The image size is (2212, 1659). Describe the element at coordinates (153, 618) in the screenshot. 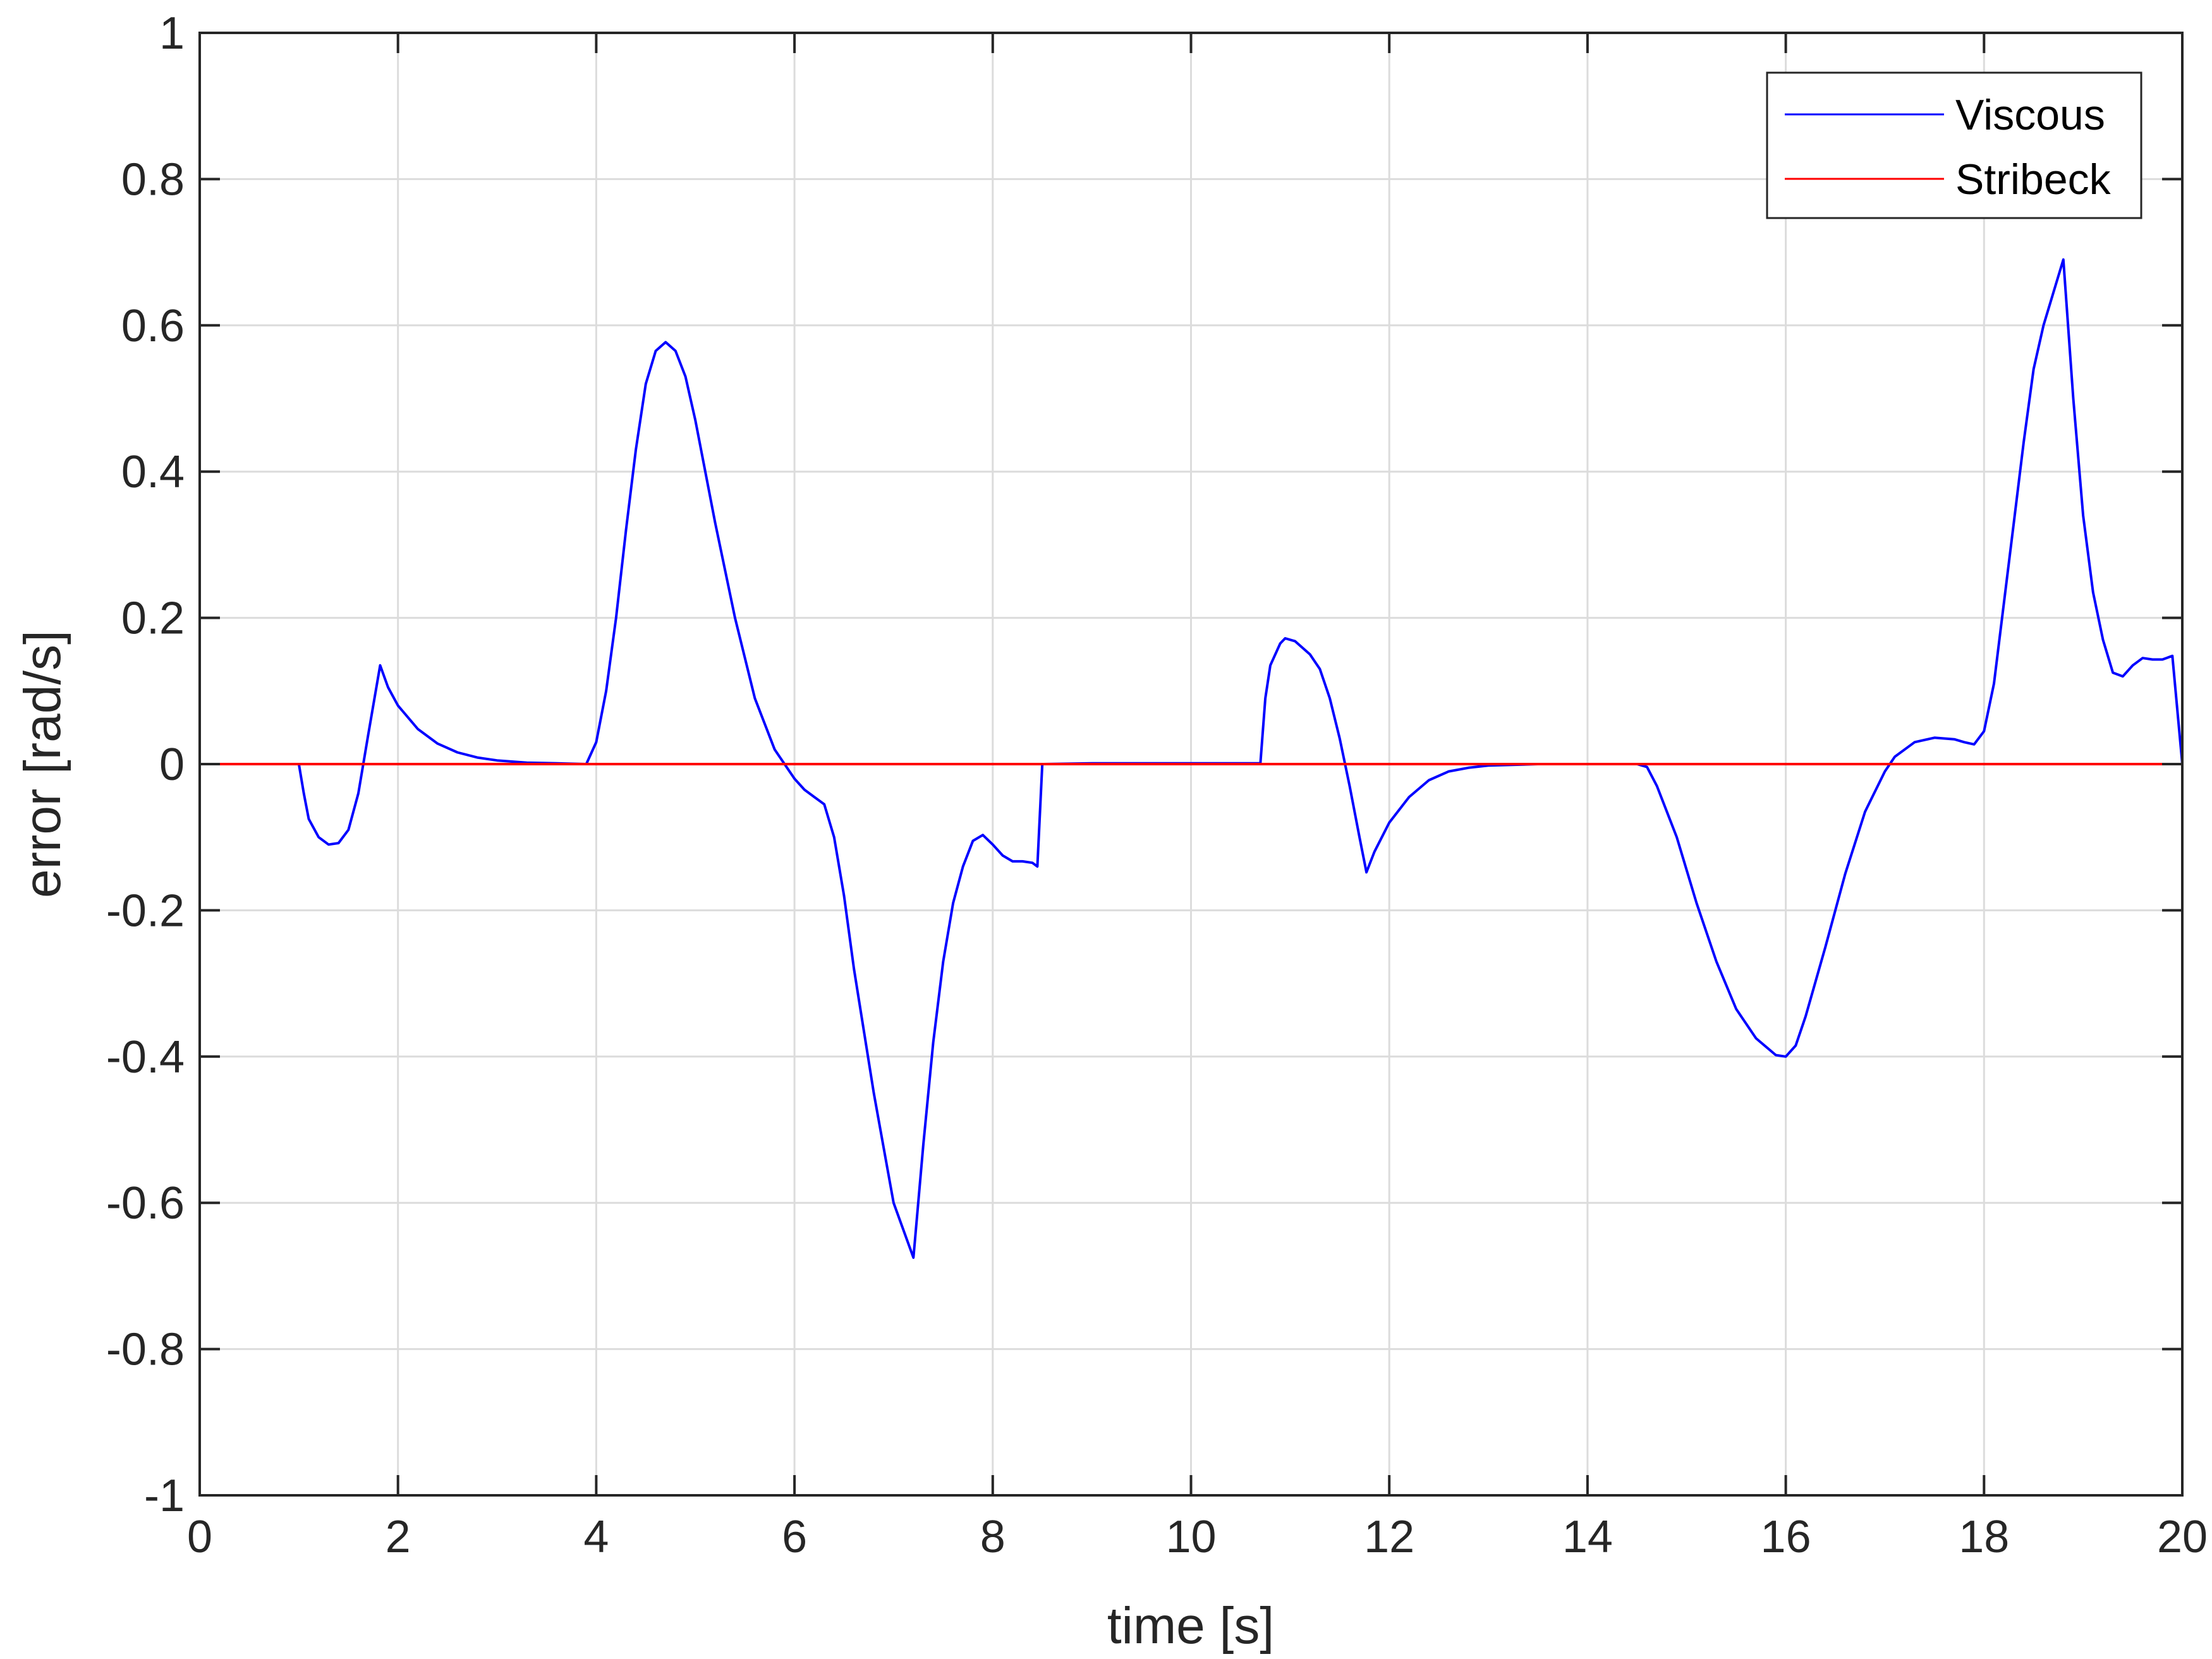

I see `y-tick-label: 0.2` at that location.